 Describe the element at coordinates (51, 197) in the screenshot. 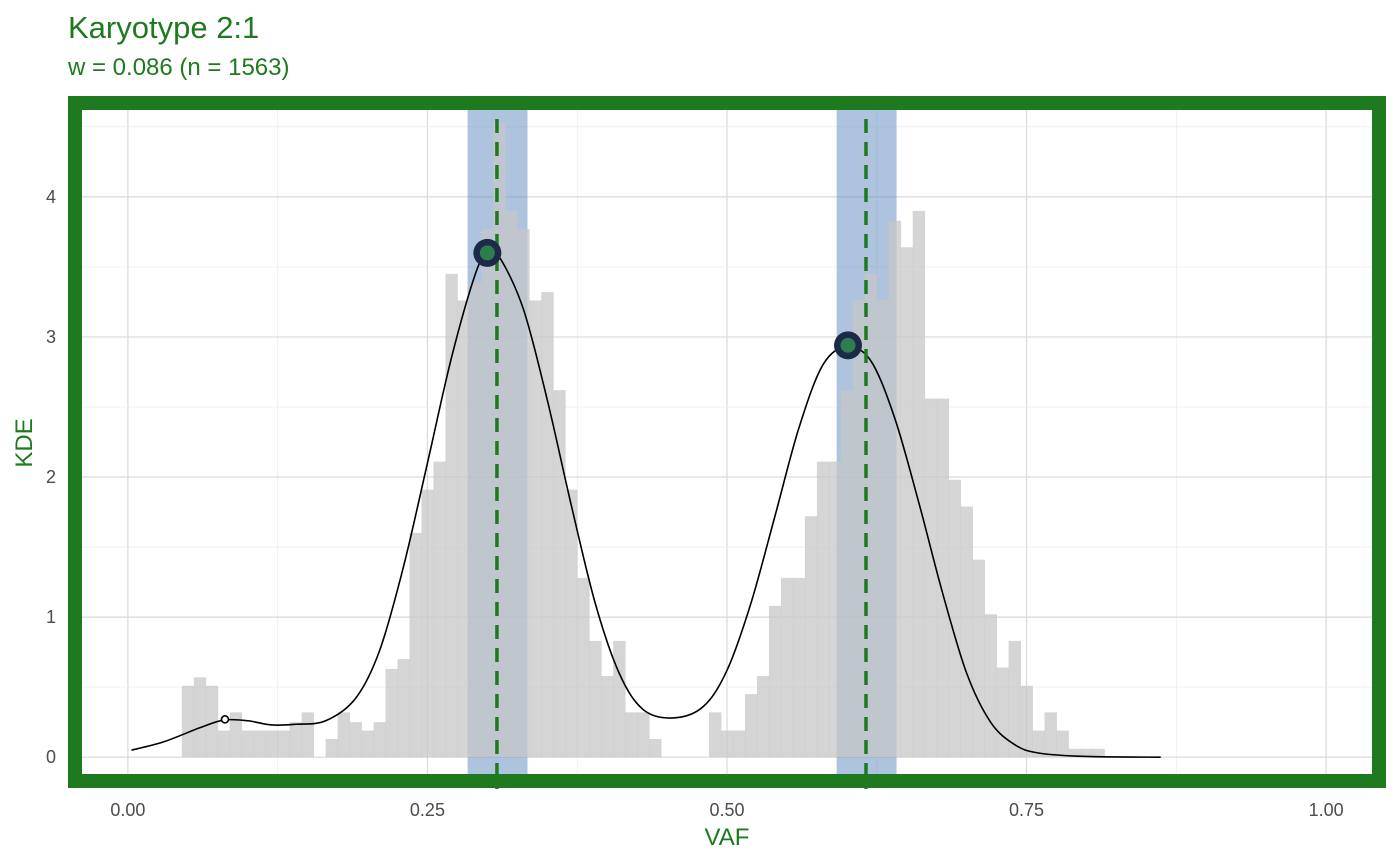

I see `y-tick-label: 4` at that location.